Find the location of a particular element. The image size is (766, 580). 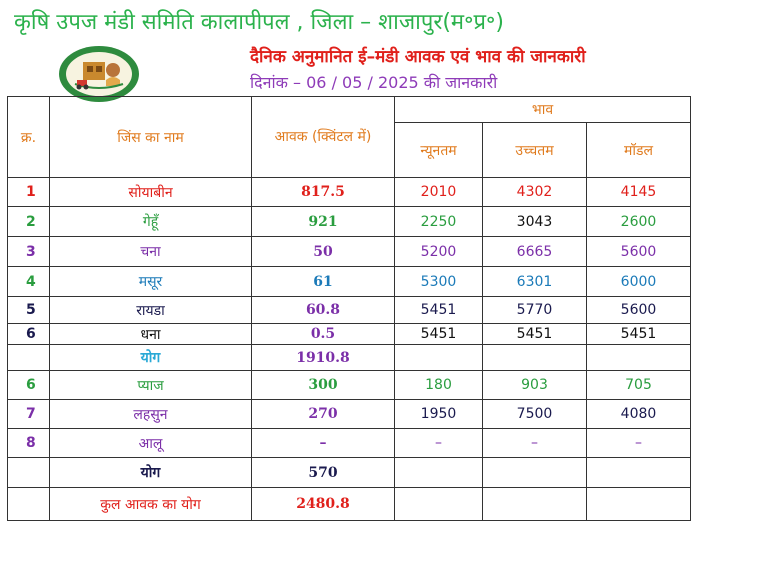

row-min: 2010 is located at coordinates (438, 192).